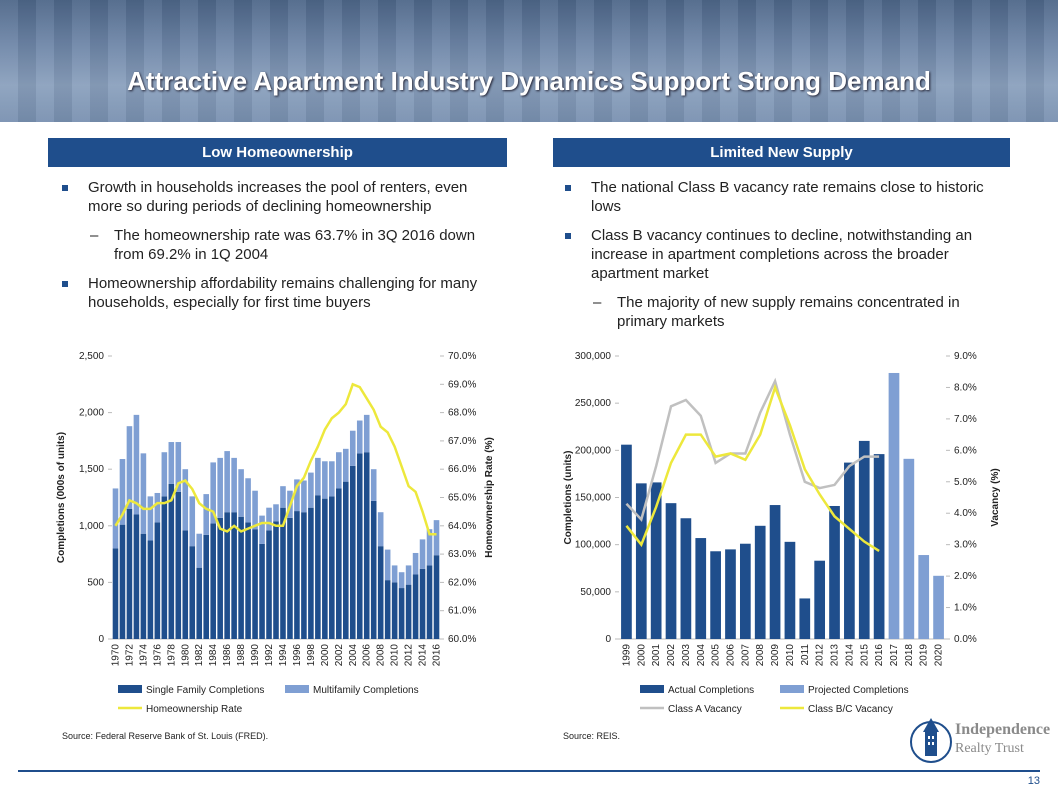 The image size is (1058, 796). Describe the element at coordinates (965, 356) in the screenshot. I see `y2-tick-label: 9.0%` at that location.